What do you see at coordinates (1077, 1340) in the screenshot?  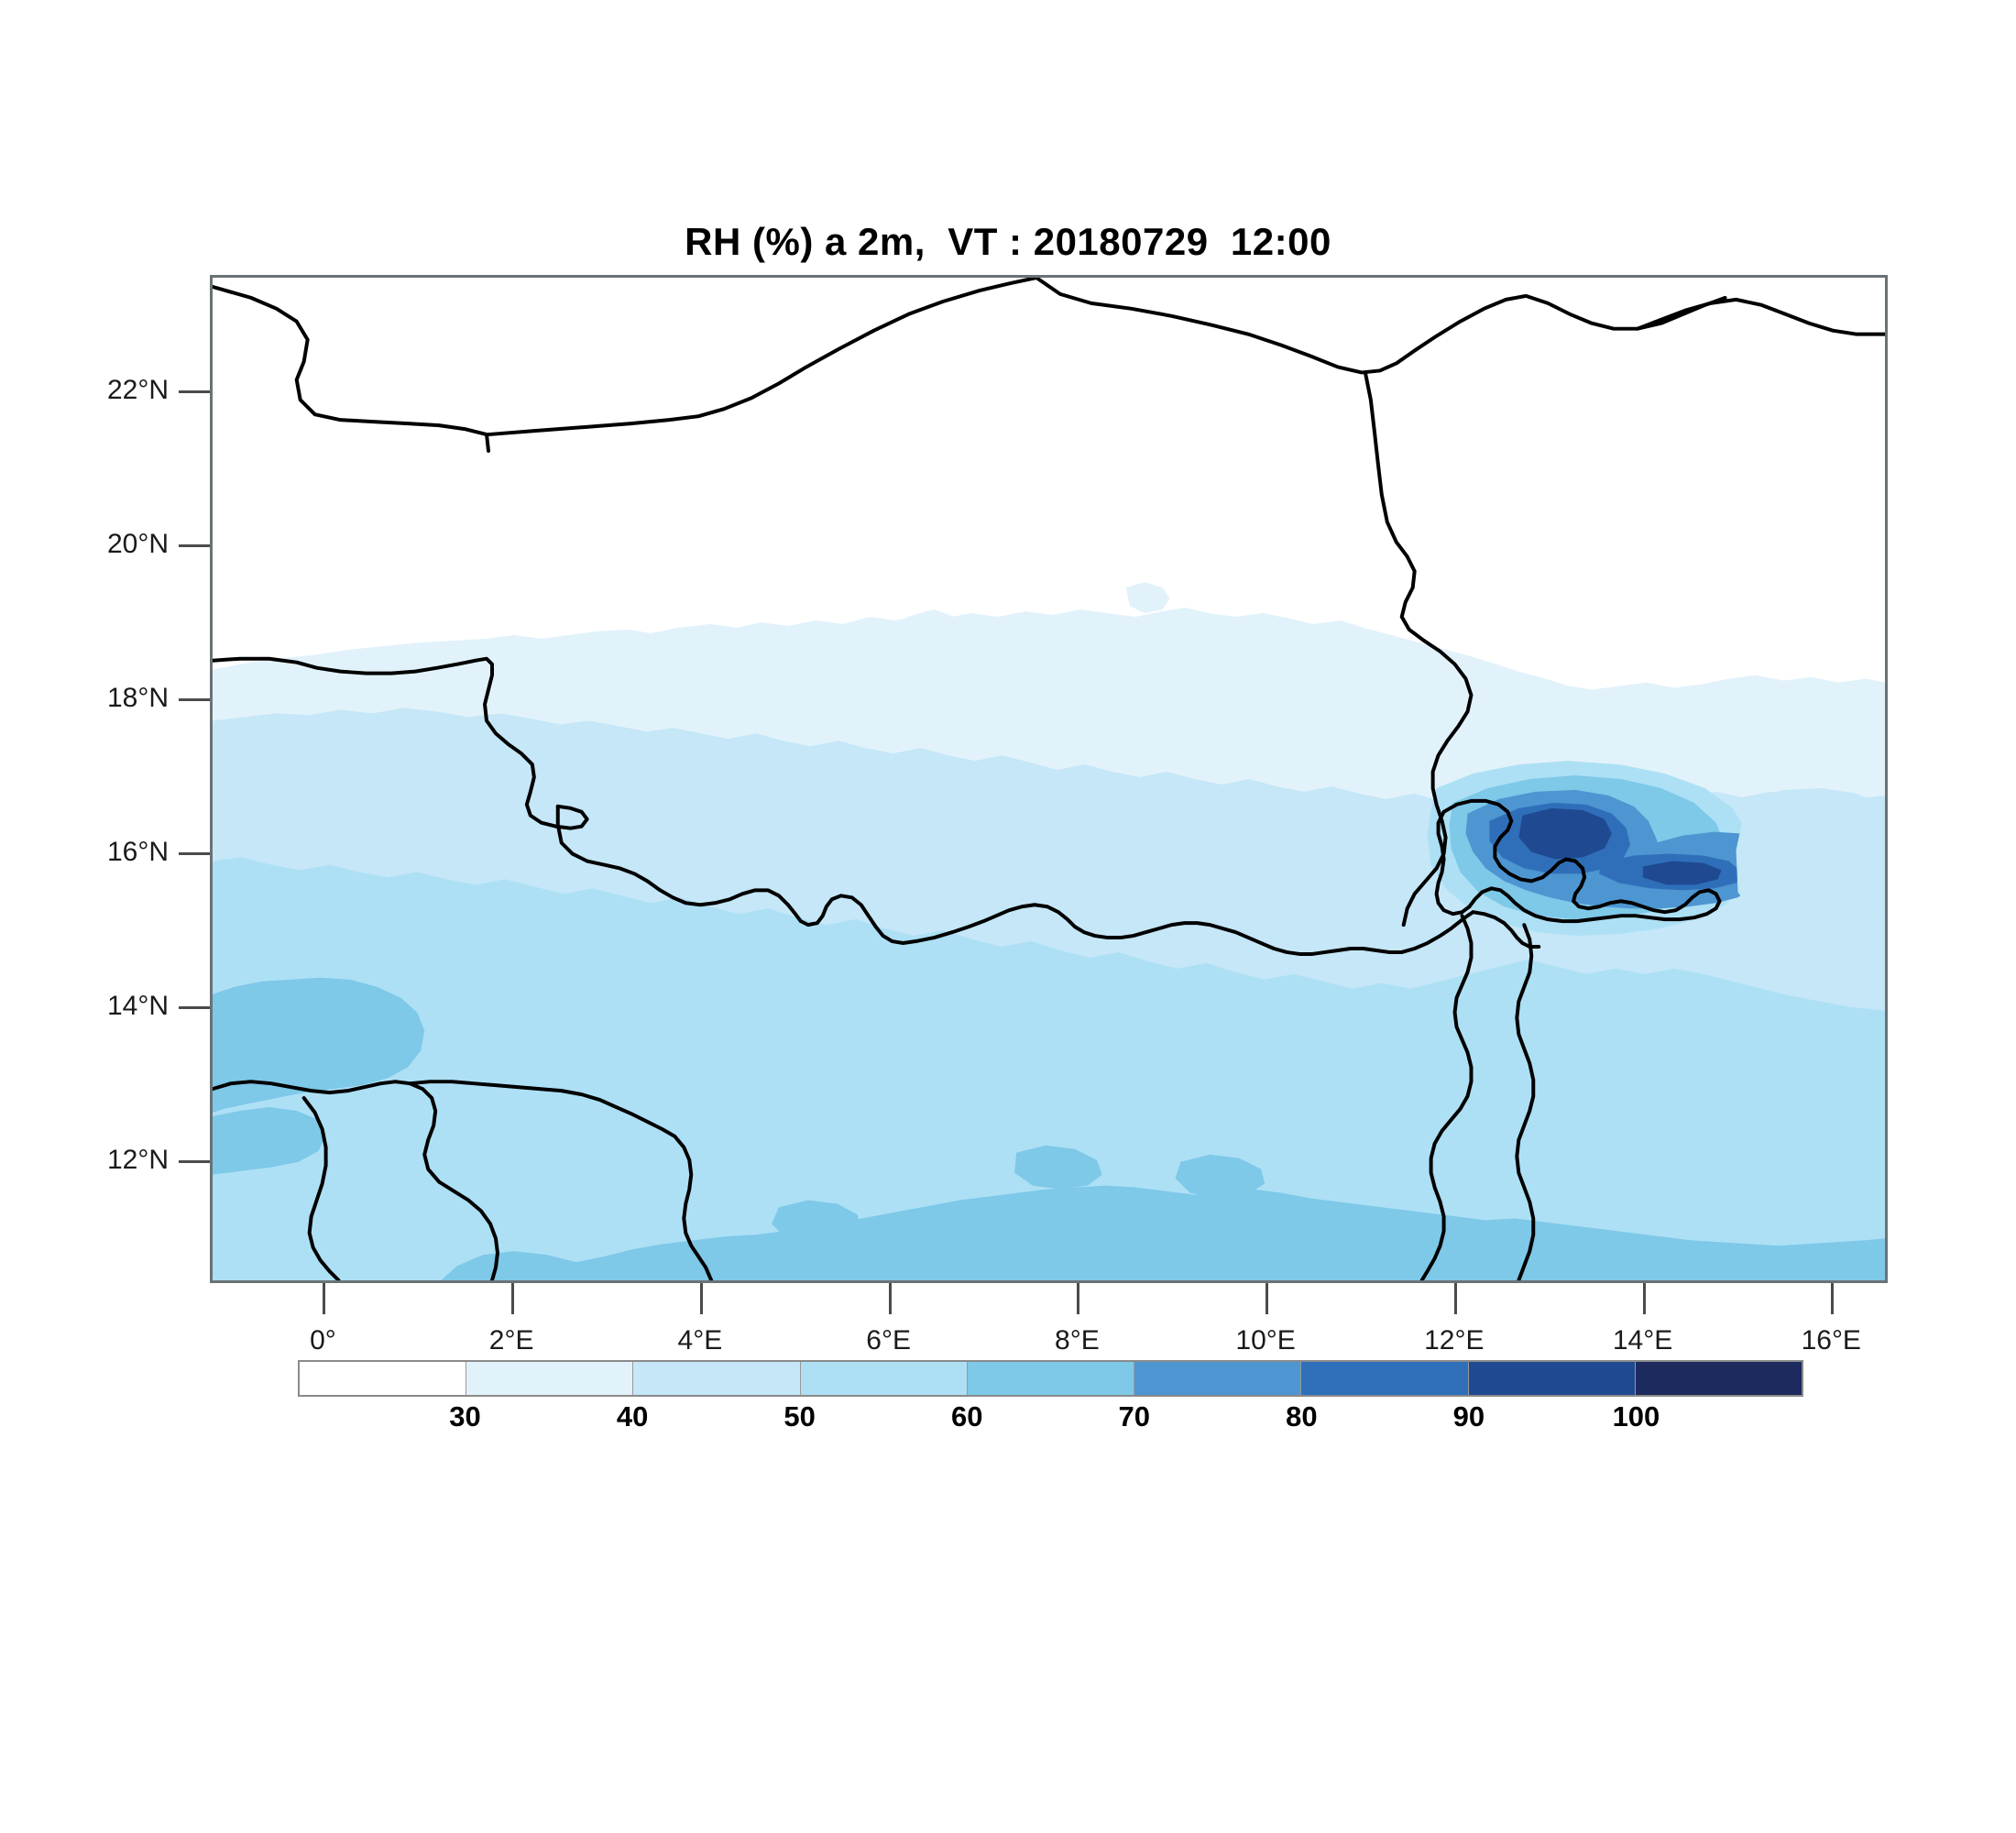 I see `longitude-tick-label-4: 8°E` at bounding box center [1077, 1340].